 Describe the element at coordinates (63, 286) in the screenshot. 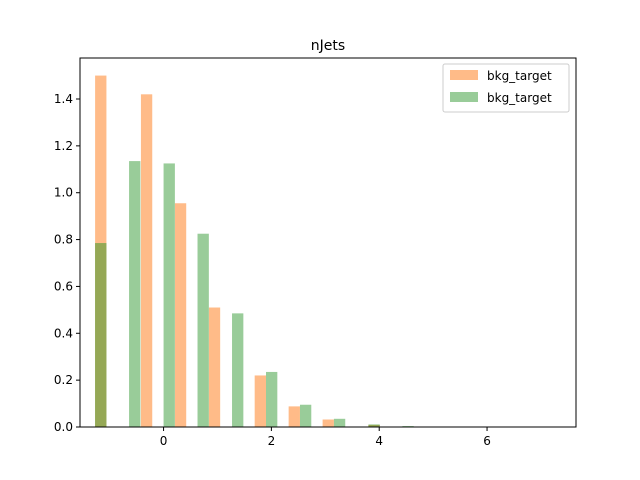

I see `y-tick-label-3: 0.6` at that location.